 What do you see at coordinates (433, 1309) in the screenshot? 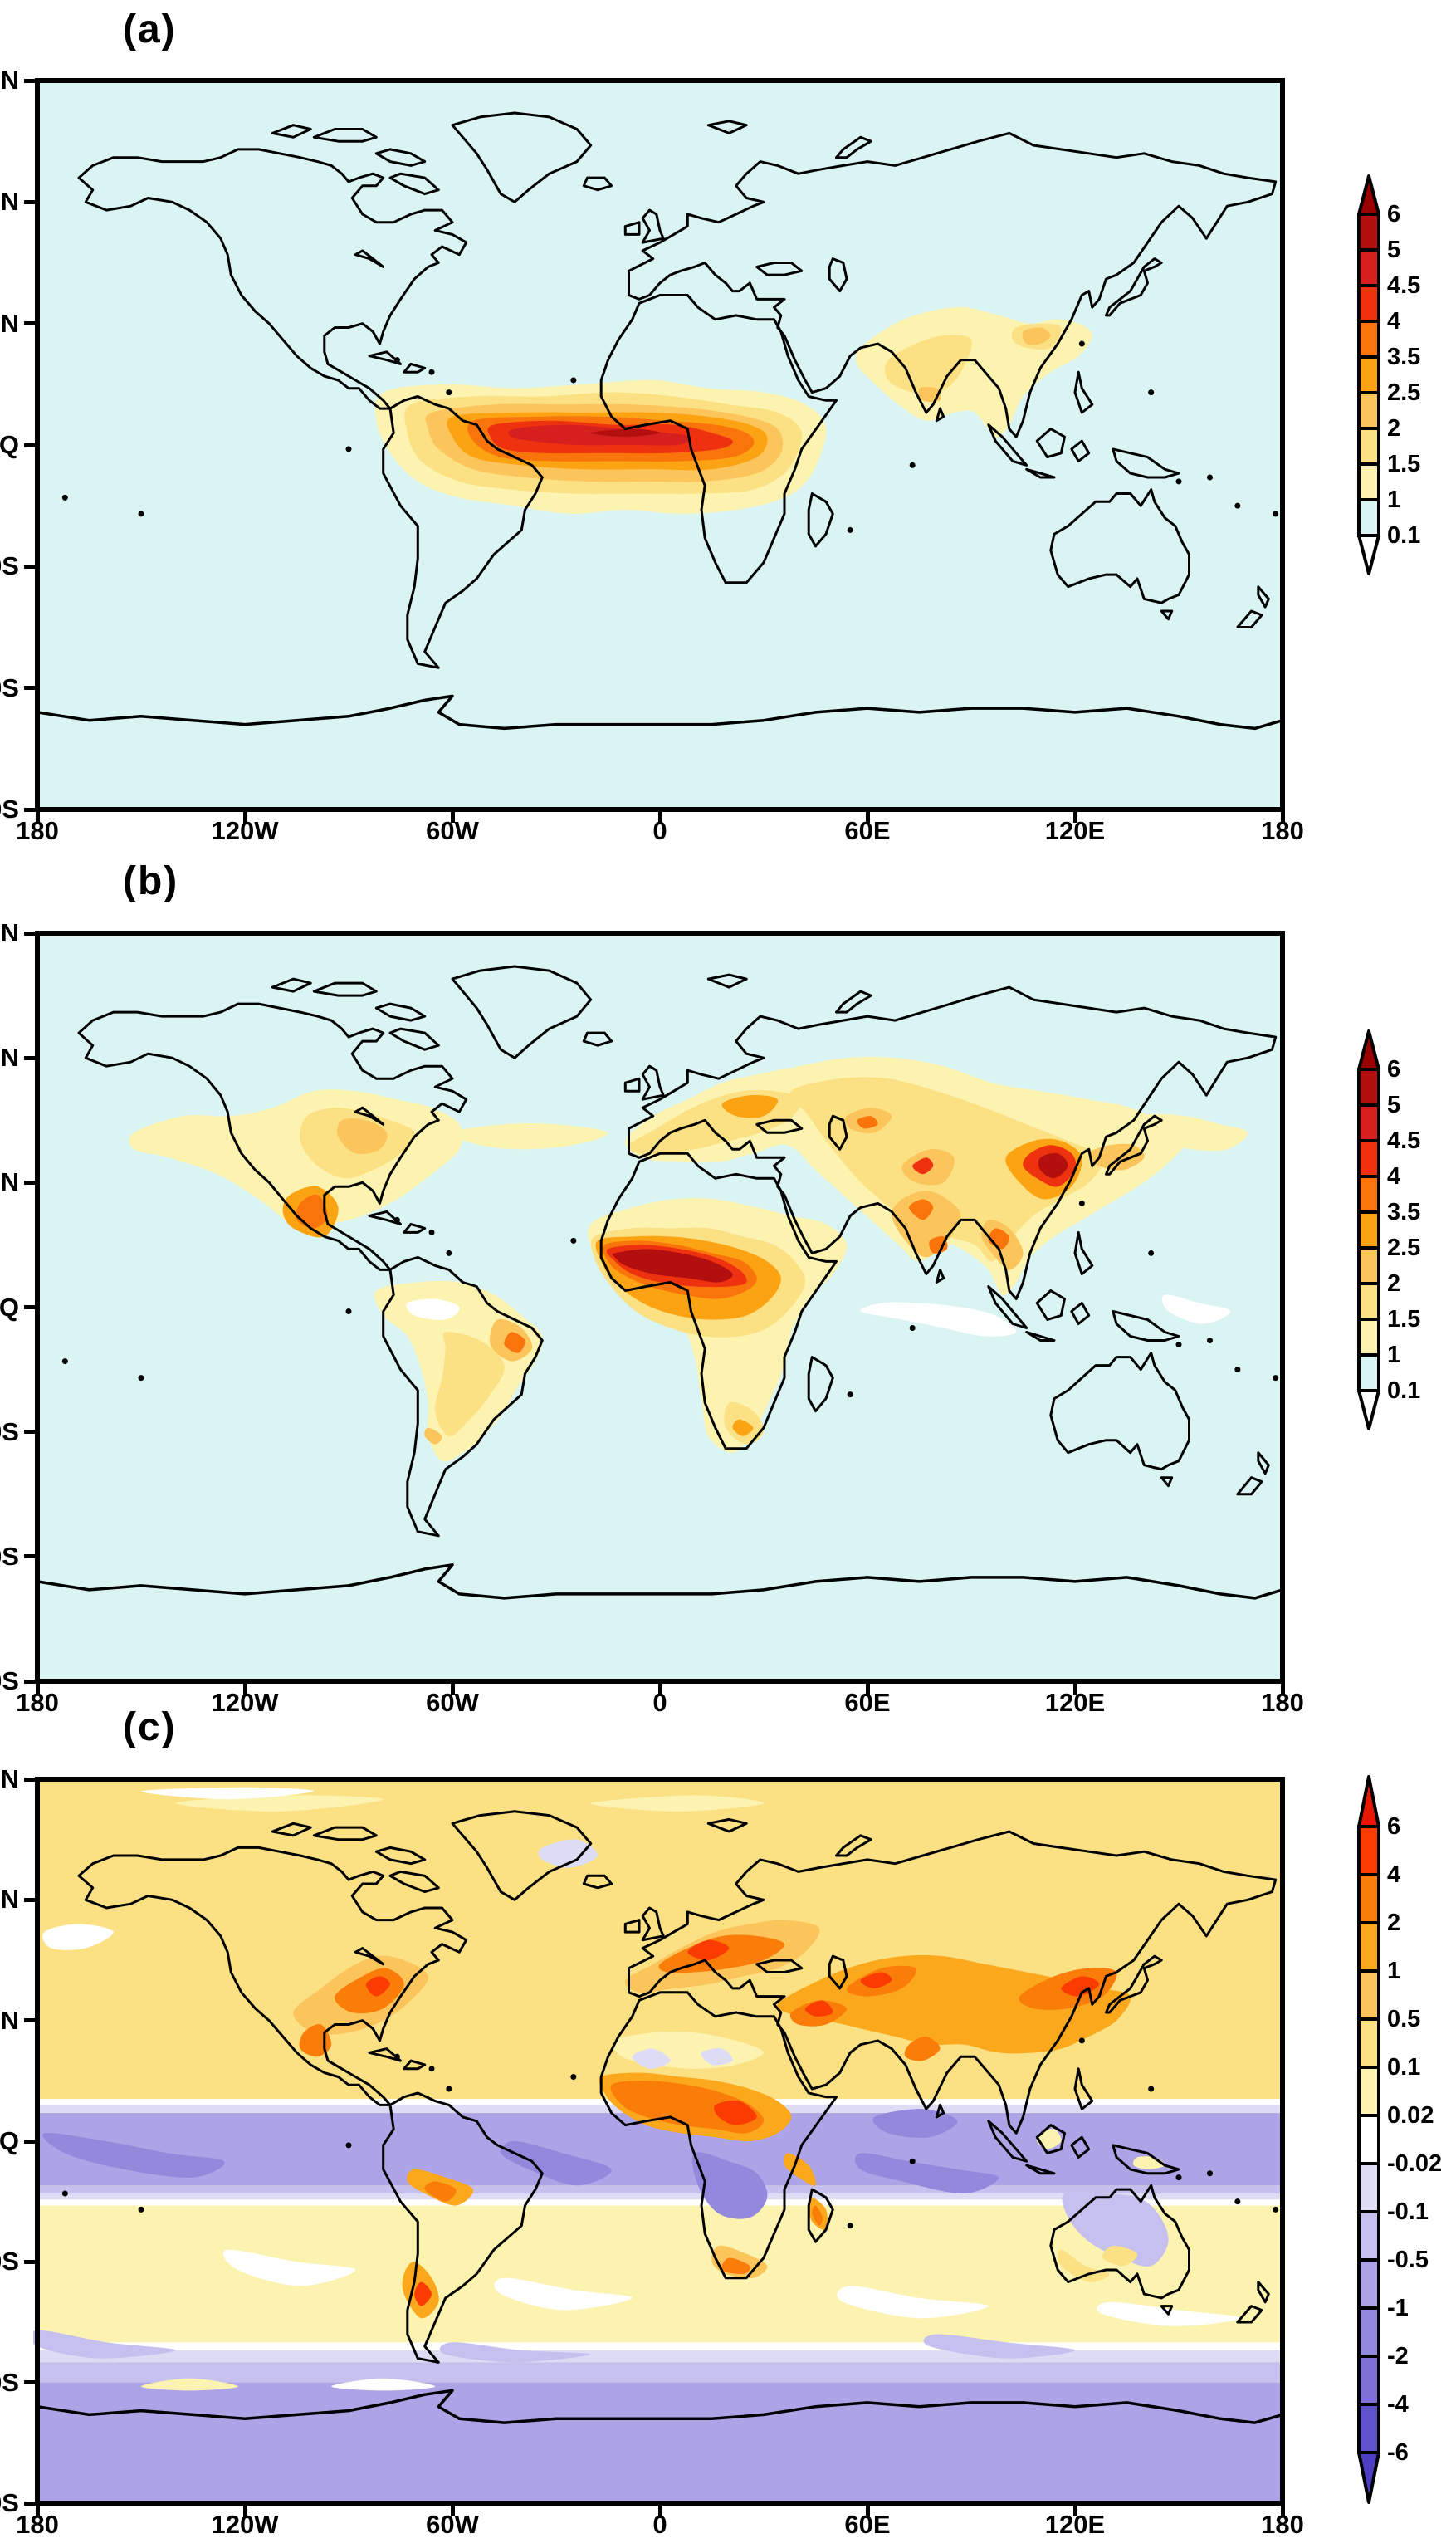
I see `feature-amazon-white` at bounding box center [433, 1309].